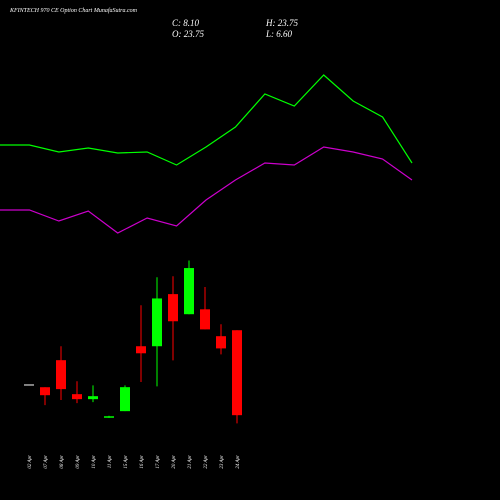 The width and height of the screenshot is (500, 500). Describe the element at coordinates (279, 34) in the screenshot. I see `summary-low: L: 6.60` at that location.